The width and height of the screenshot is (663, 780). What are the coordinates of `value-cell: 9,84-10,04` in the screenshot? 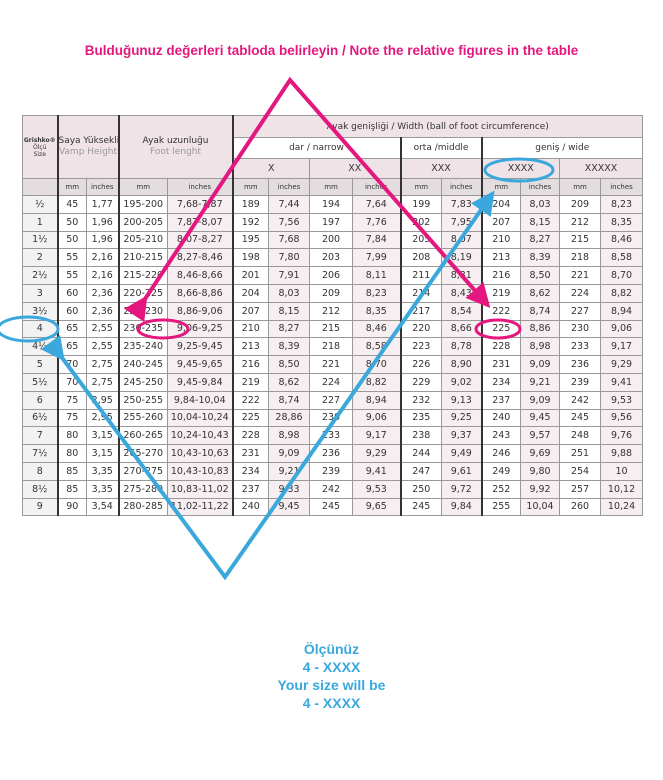 It's located at (200, 400).